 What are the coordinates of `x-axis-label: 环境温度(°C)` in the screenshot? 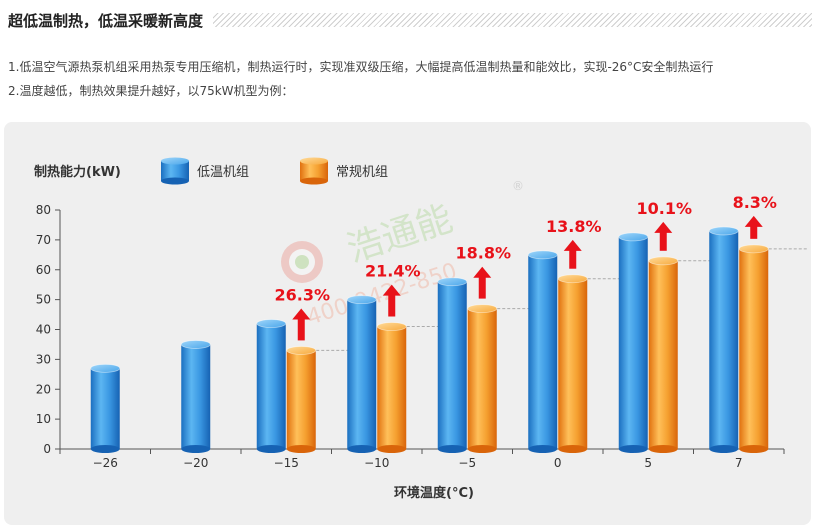 It's located at (434, 493).